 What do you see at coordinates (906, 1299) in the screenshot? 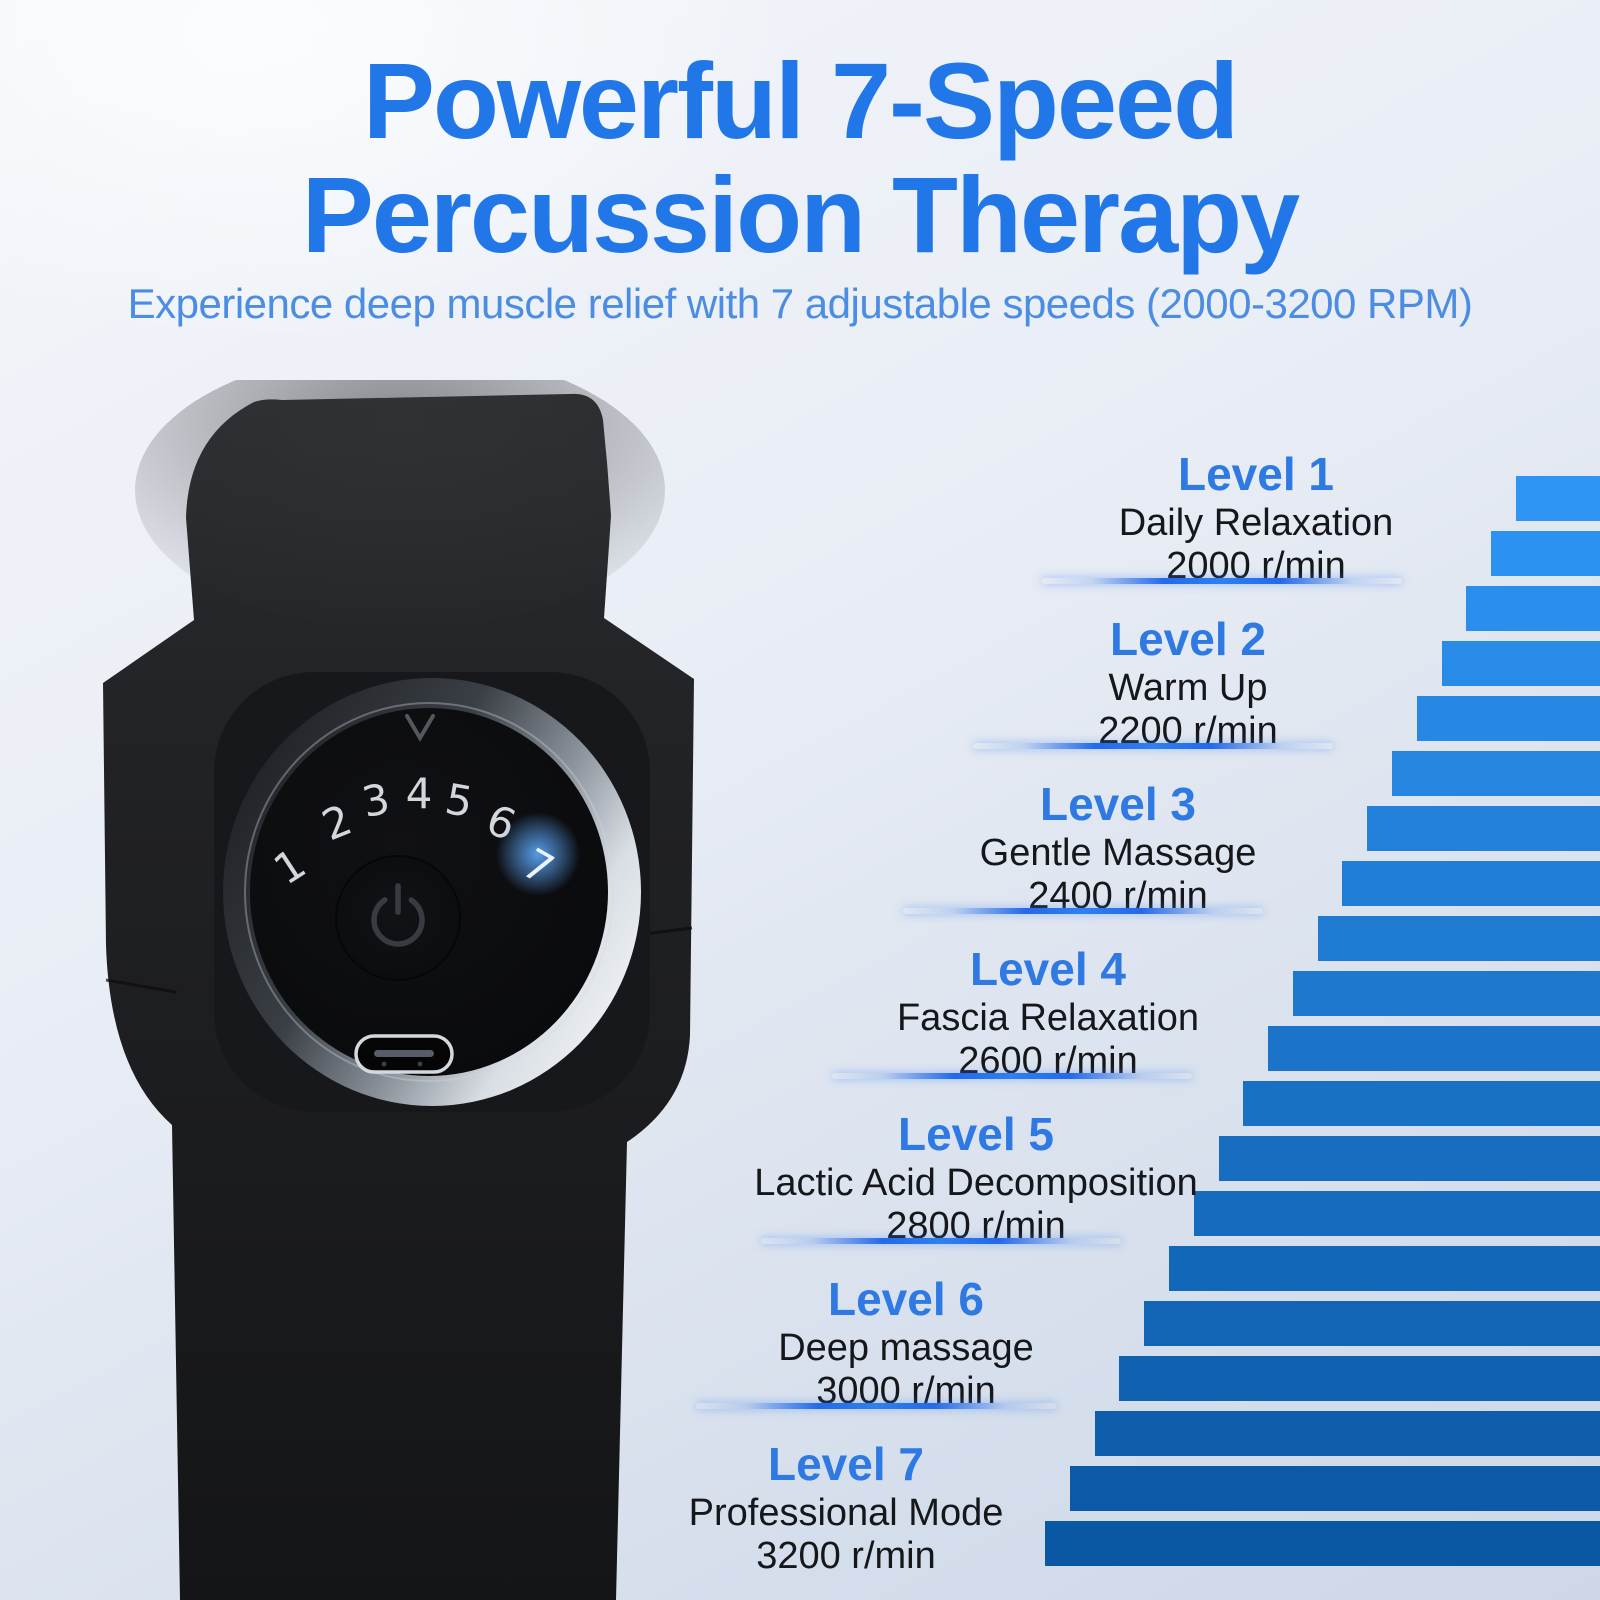
I see `level-name: Level 6` at bounding box center [906, 1299].